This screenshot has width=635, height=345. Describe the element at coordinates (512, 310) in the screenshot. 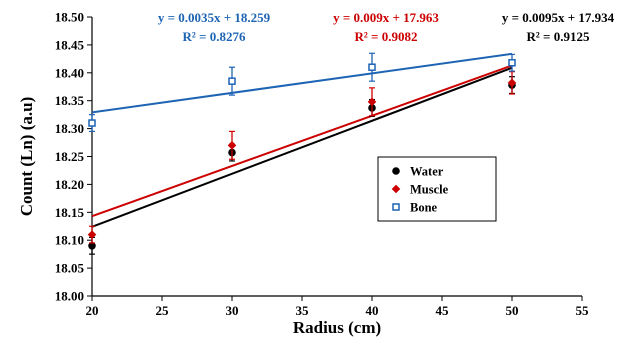

I see `x-tick-label: 50` at that location.